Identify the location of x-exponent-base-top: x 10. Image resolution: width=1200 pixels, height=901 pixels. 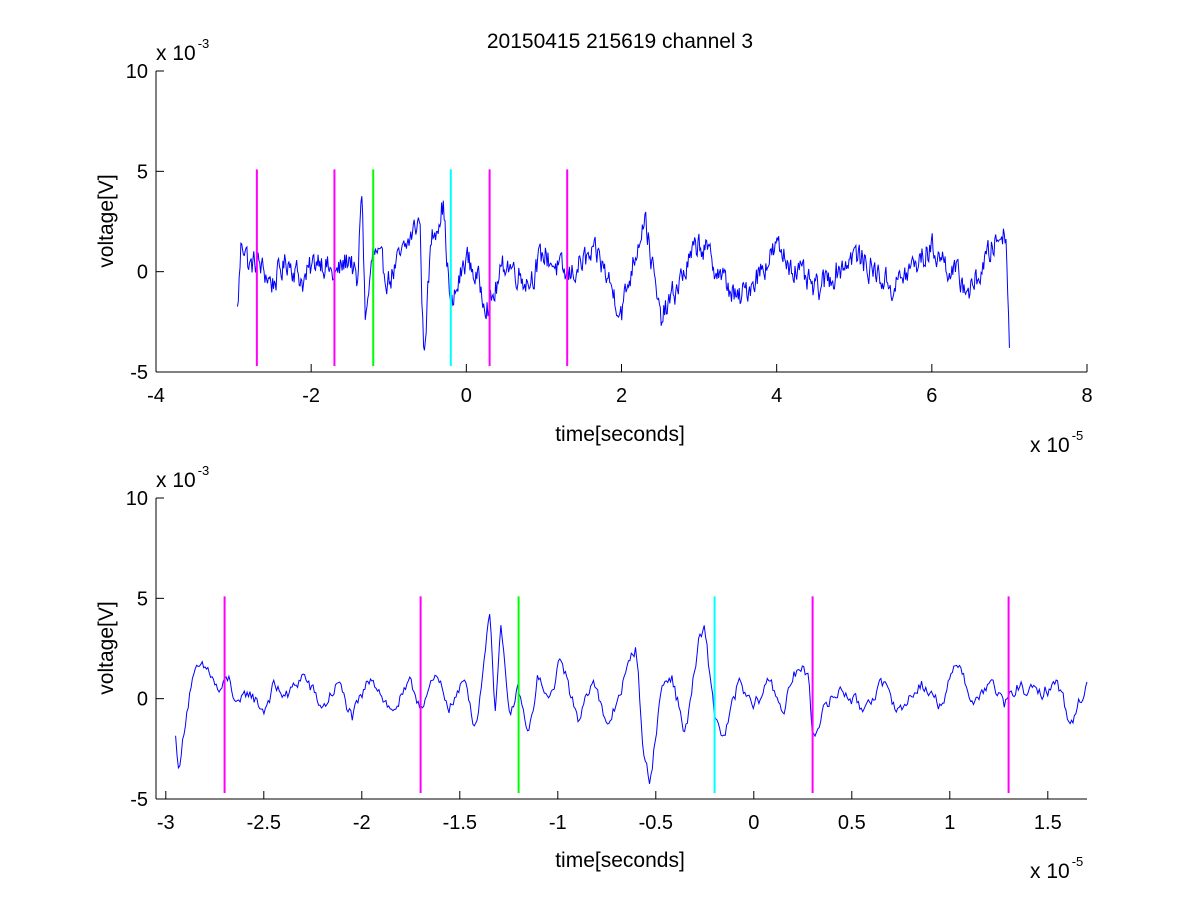
(1050, 445).